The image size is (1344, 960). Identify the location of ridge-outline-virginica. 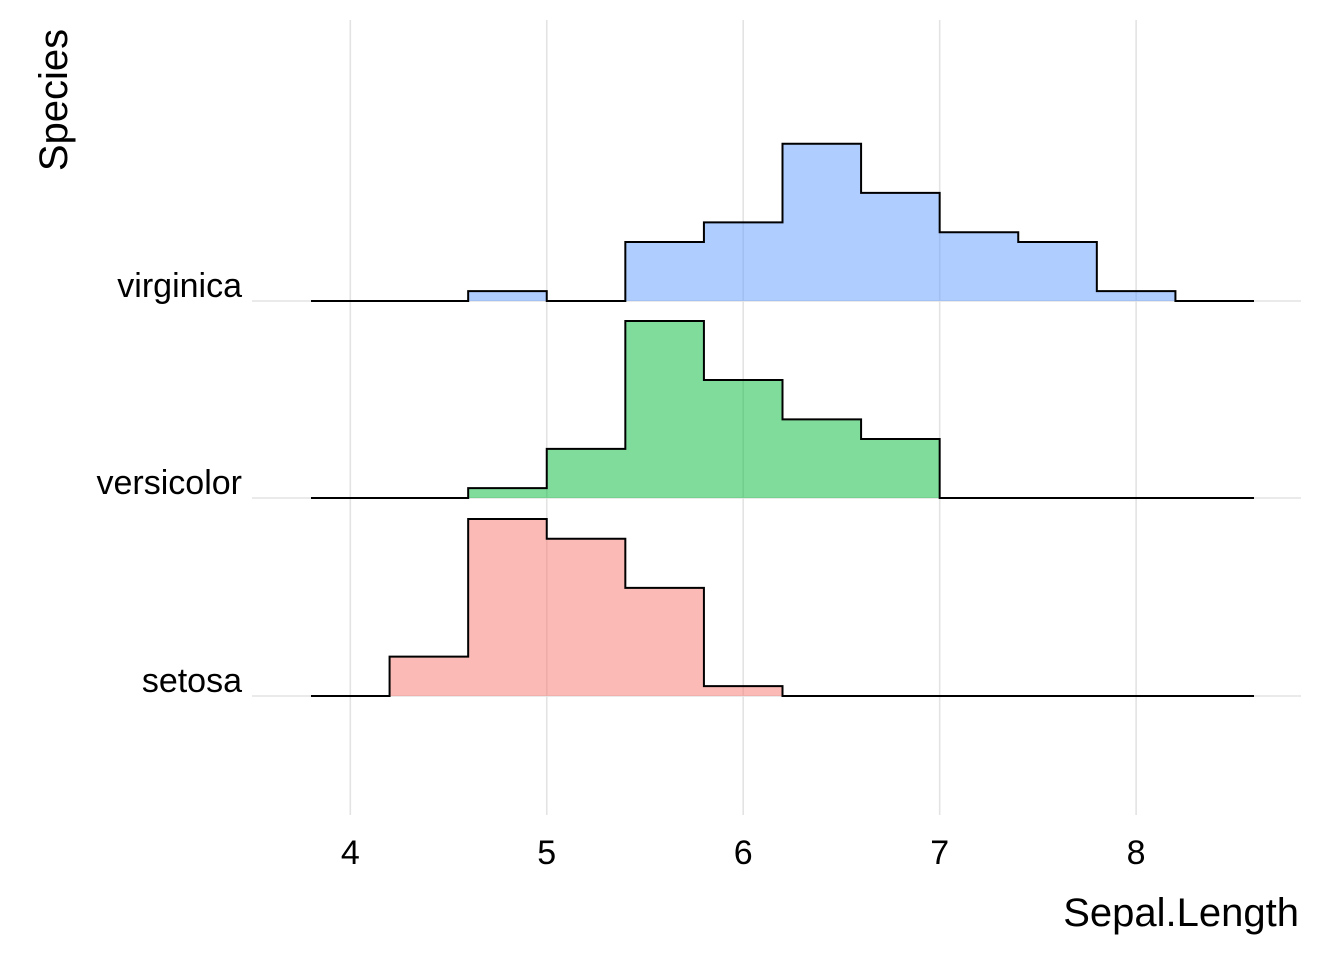
(782, 222).